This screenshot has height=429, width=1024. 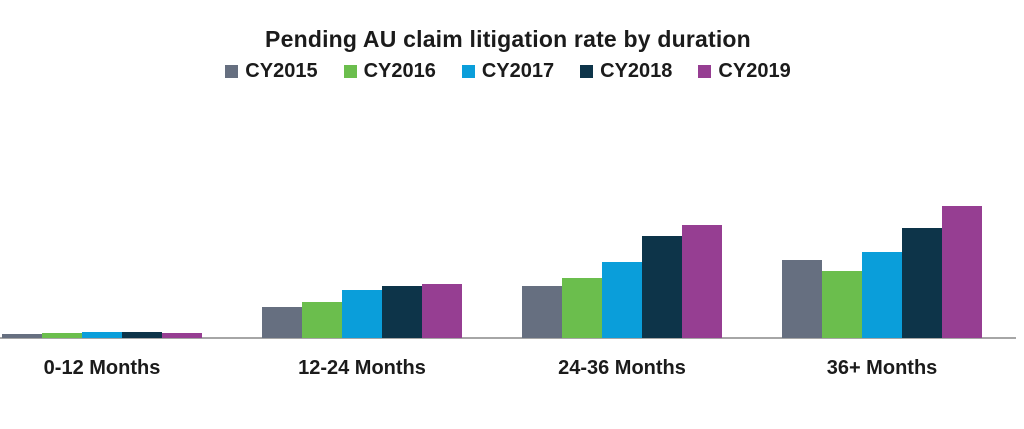 What do you see at coordinates (468, 71) in the screenshot?
I see `legend-swatch-cy2017` at bounding box center [468, 71].